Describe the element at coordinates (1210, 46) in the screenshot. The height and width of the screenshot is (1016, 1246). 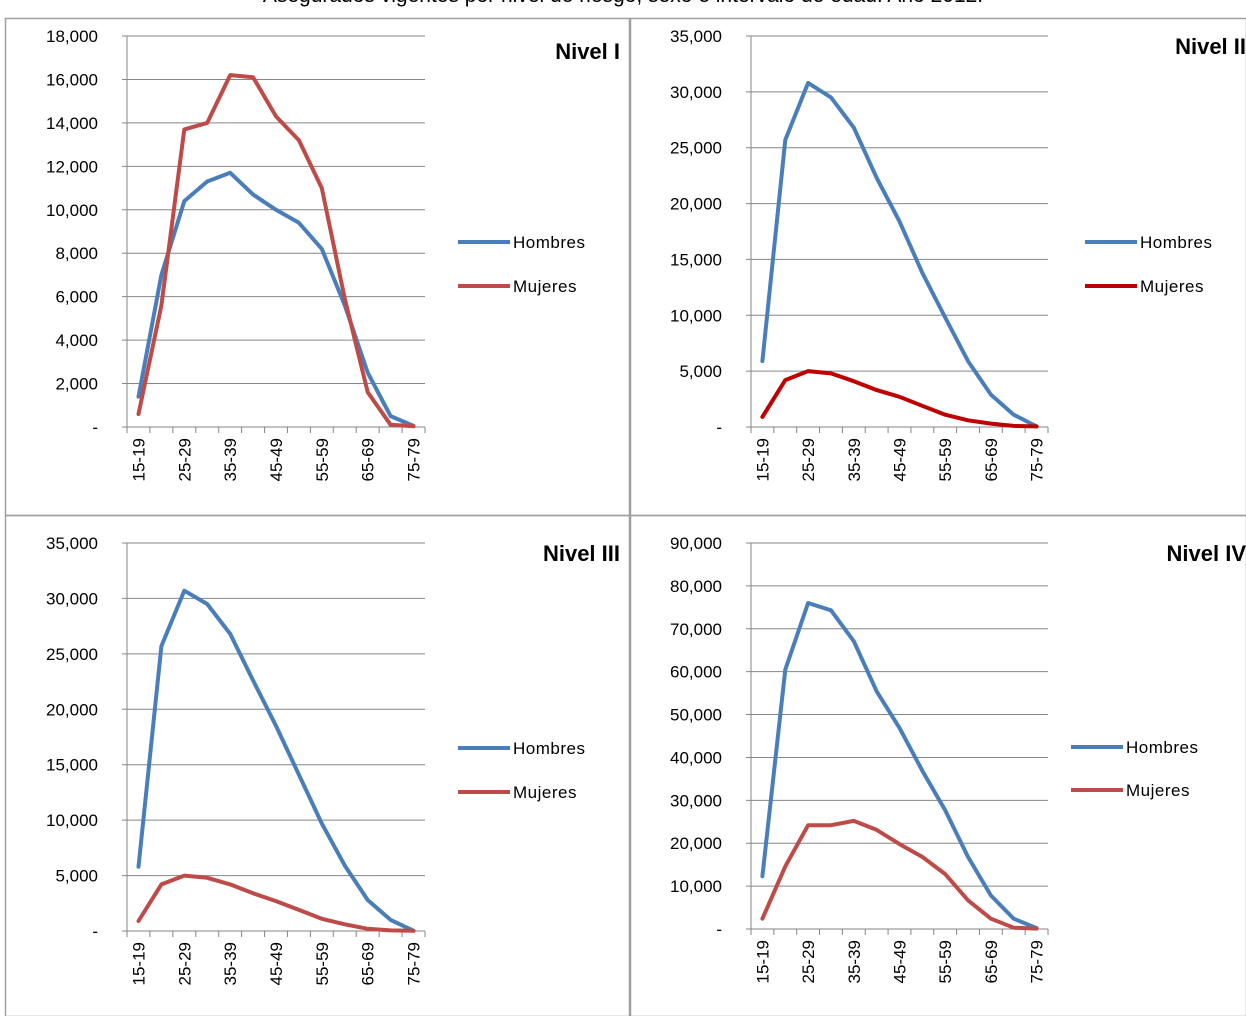
I see `chart-title: Nivel II` at that location.